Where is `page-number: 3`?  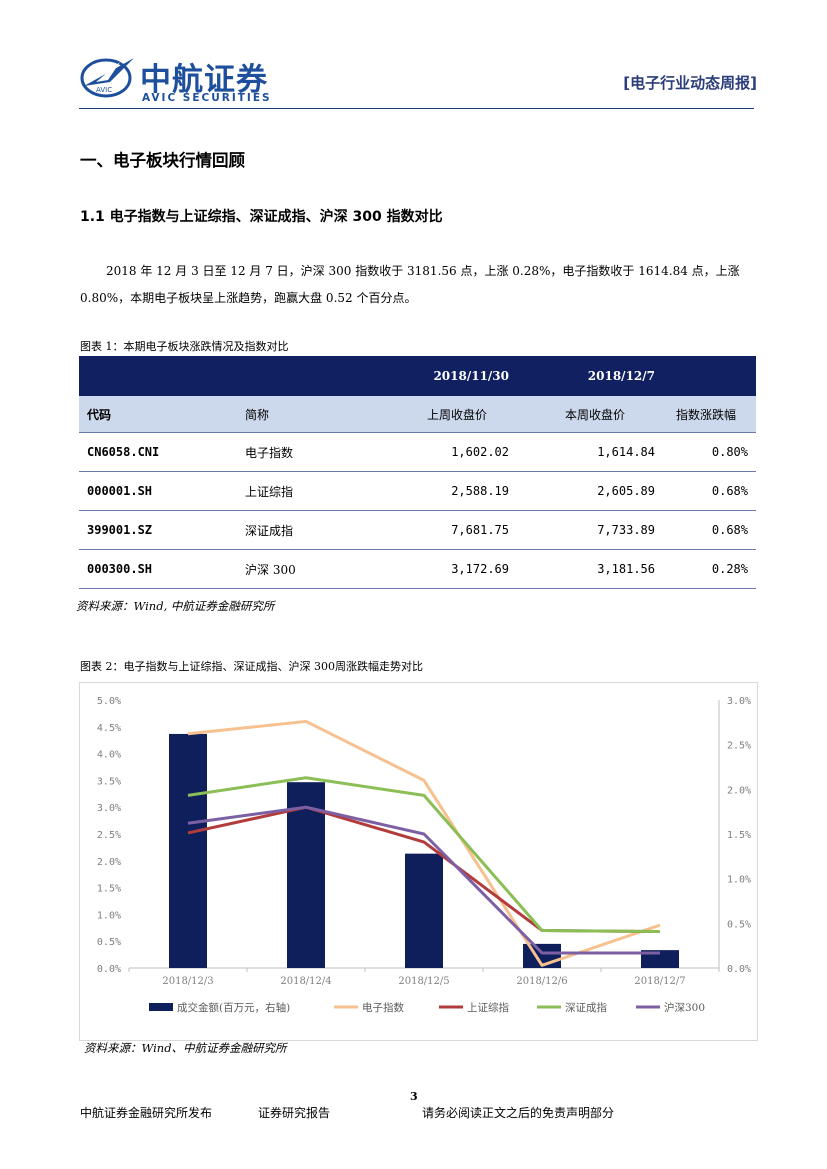
page-number: 3 is located at coordinates (414, 1096).